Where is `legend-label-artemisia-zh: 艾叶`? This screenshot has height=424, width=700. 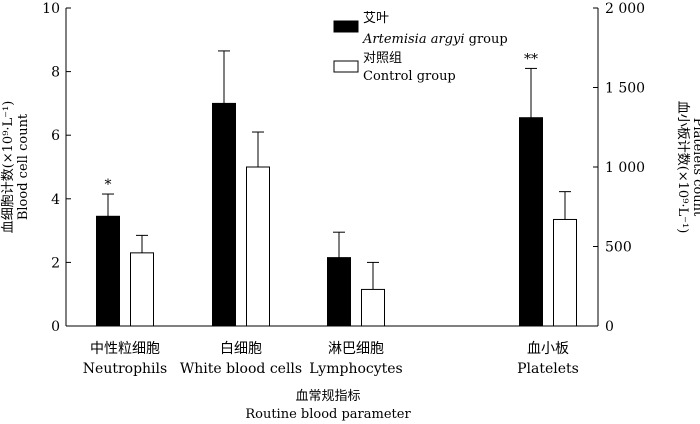
legend-label-artemisia-zh: 艾叶 is located at coordinates (376, 18).